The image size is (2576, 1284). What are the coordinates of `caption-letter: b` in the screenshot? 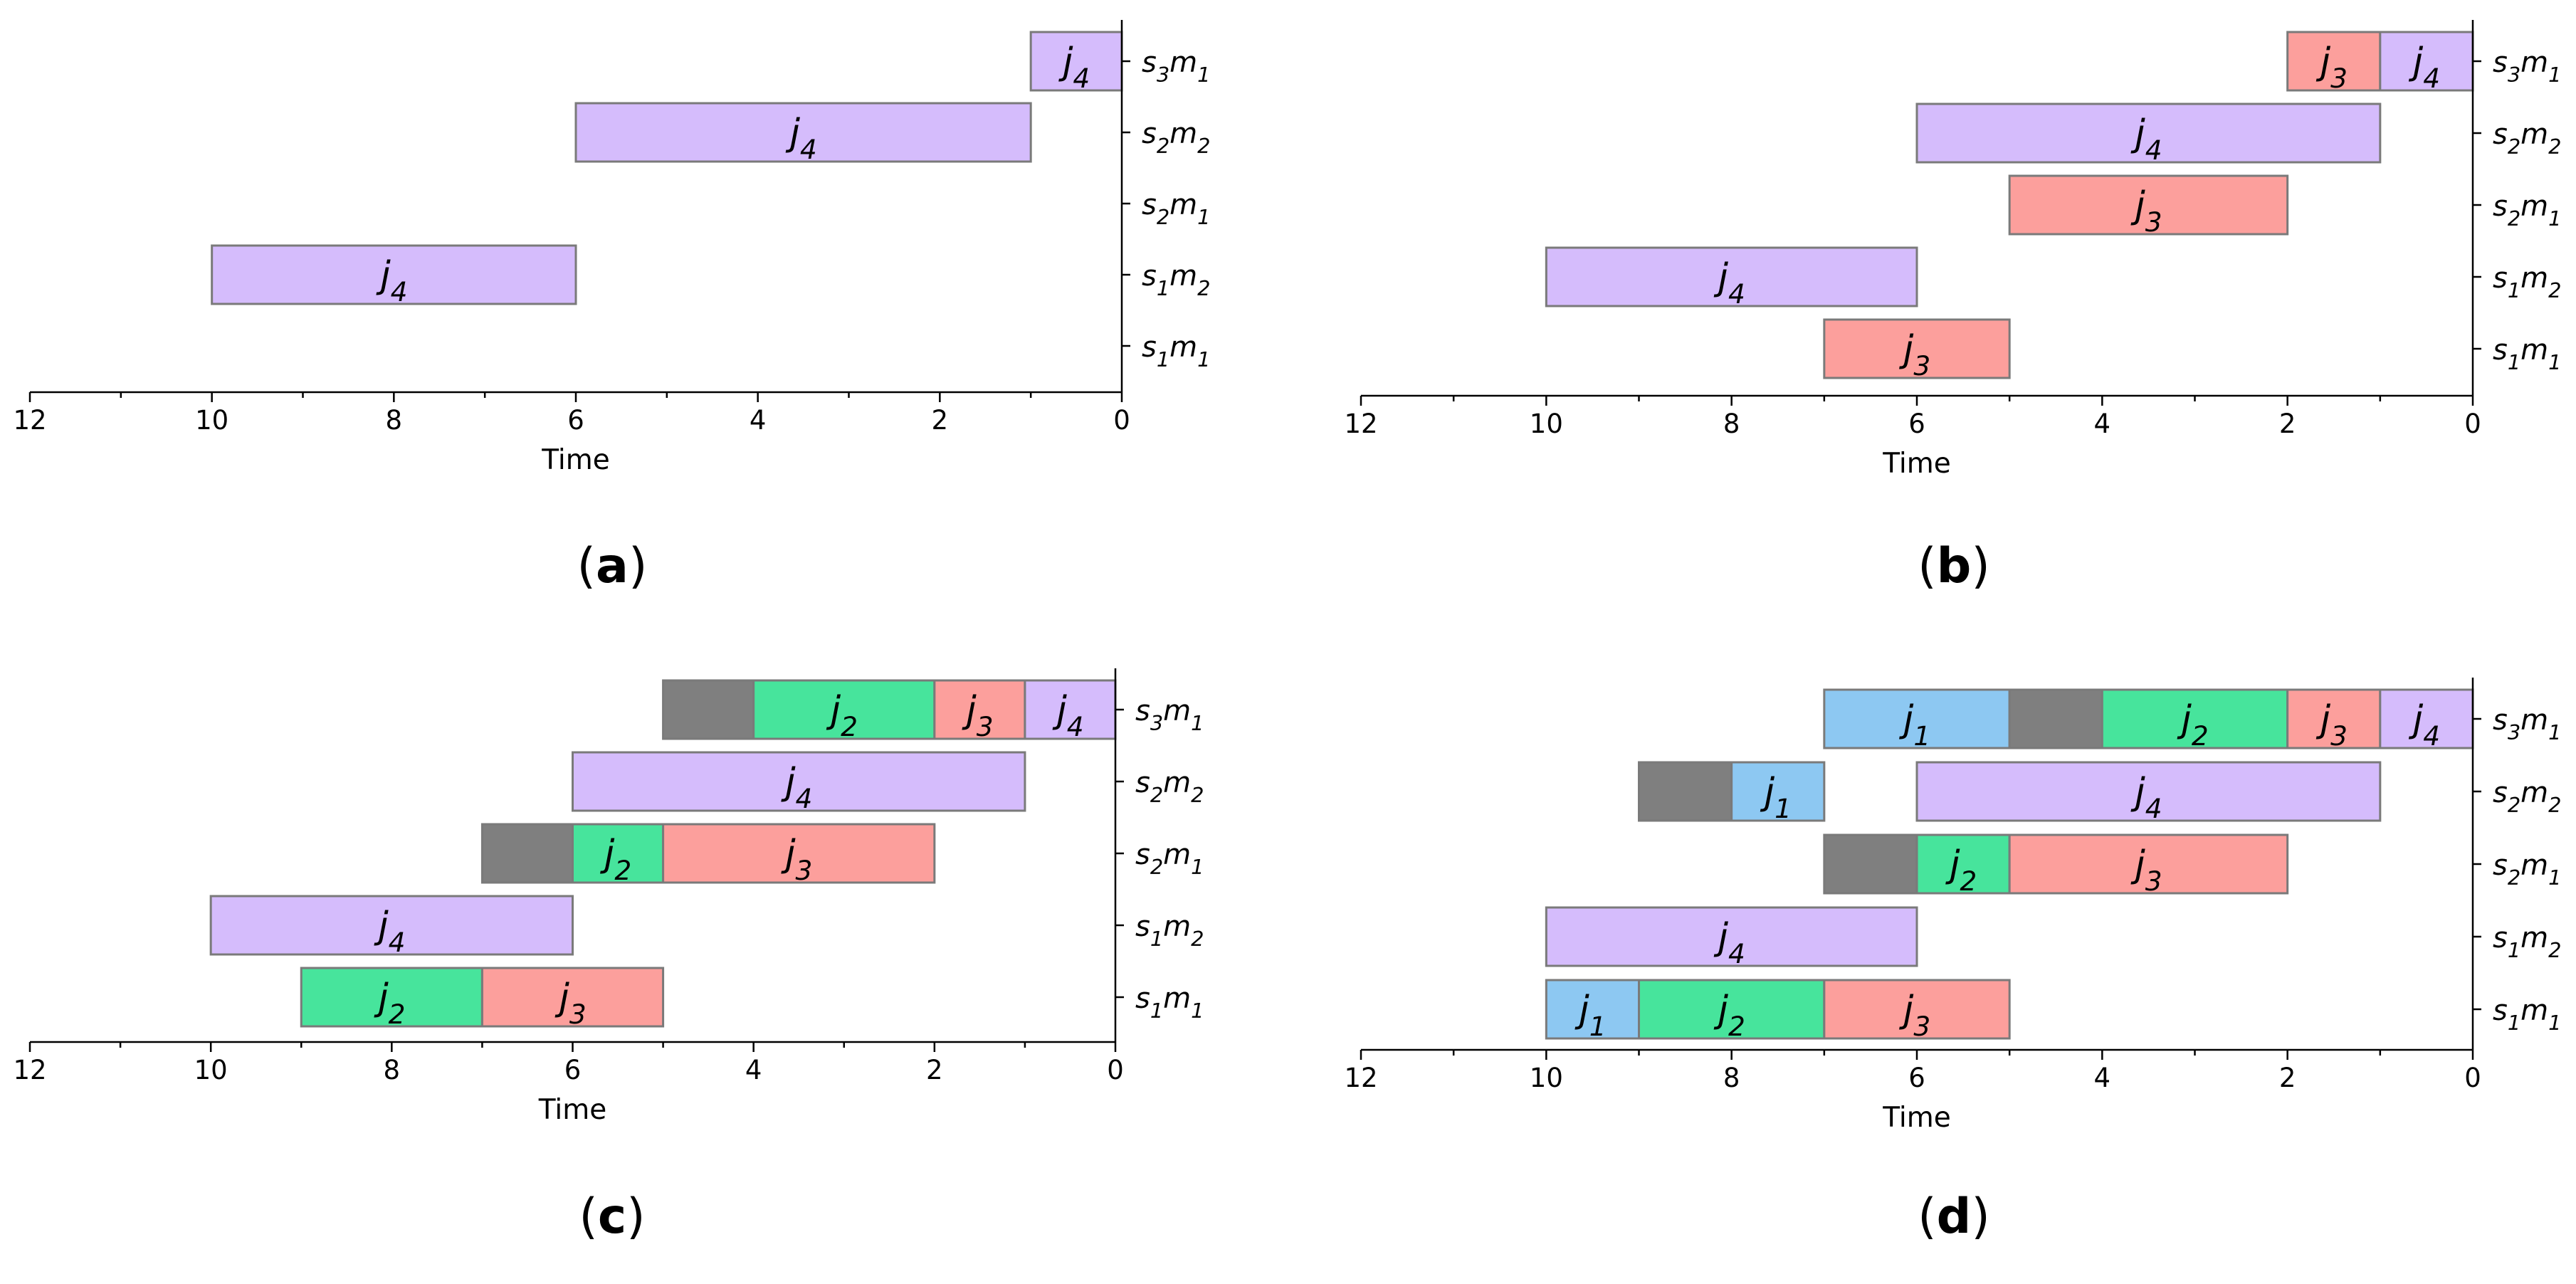 It's located at (1955, 566).